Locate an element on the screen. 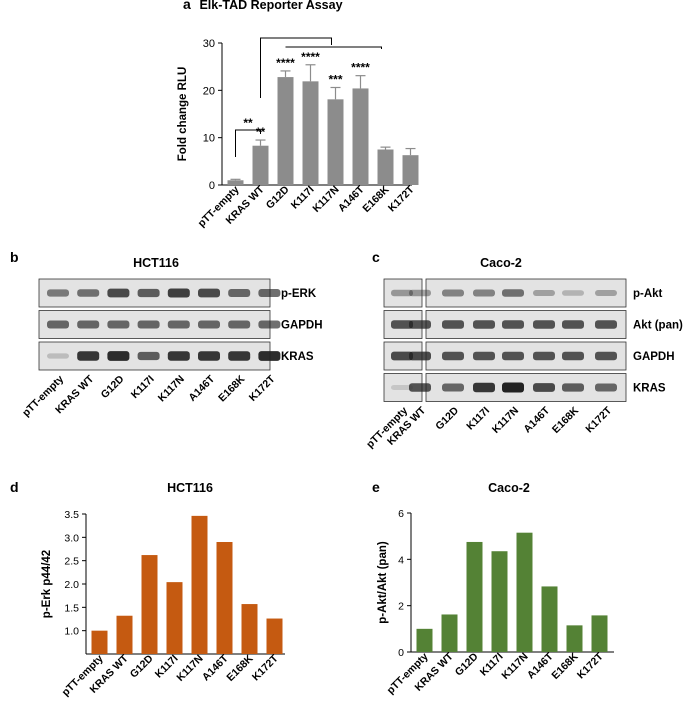 Image resolution: width=685 pixels, height=703 pixels. bar-e-K117N is located at coordinates (524, 592).